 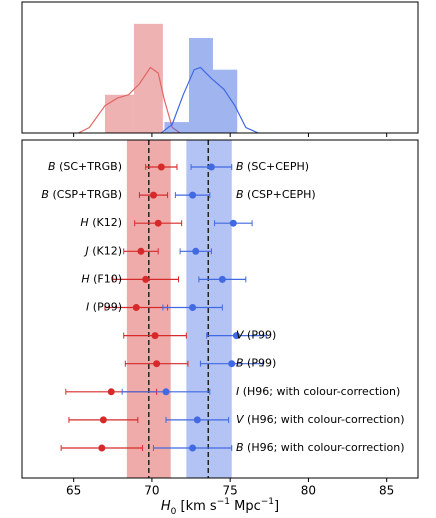 What do you see at coordinates (245, 506) in the screenshot?
I see `x-label-unit: Mpc` at bounding box center [245, 506].